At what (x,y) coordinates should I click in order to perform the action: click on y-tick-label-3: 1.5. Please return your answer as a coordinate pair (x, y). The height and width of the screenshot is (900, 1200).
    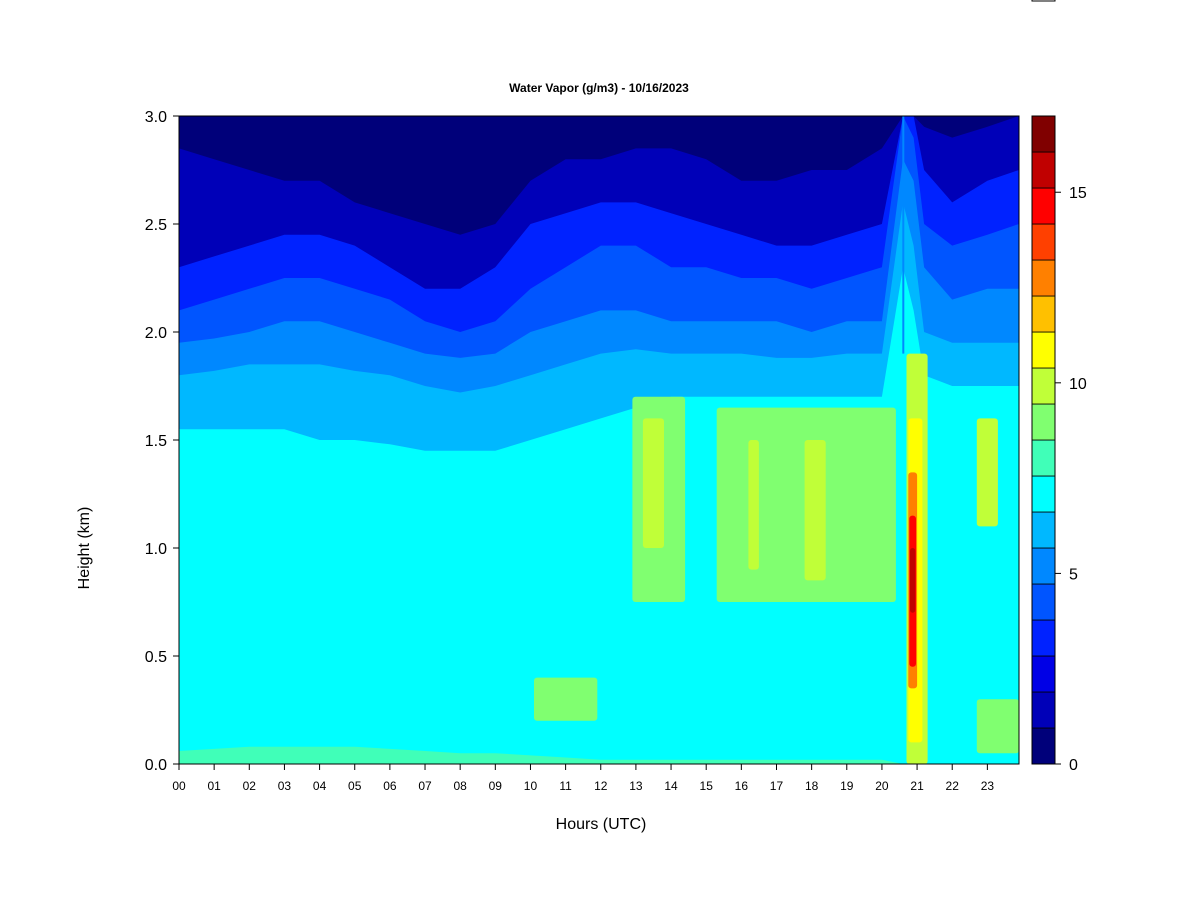
    Looking at the image, I should click on (156, 441).